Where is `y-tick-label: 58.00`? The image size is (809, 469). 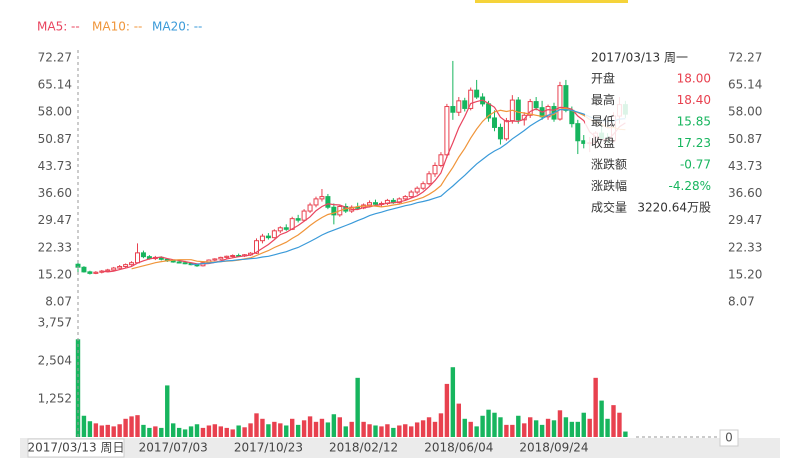 y-tick-label: 58.00 is located at coordinates (55, 112).